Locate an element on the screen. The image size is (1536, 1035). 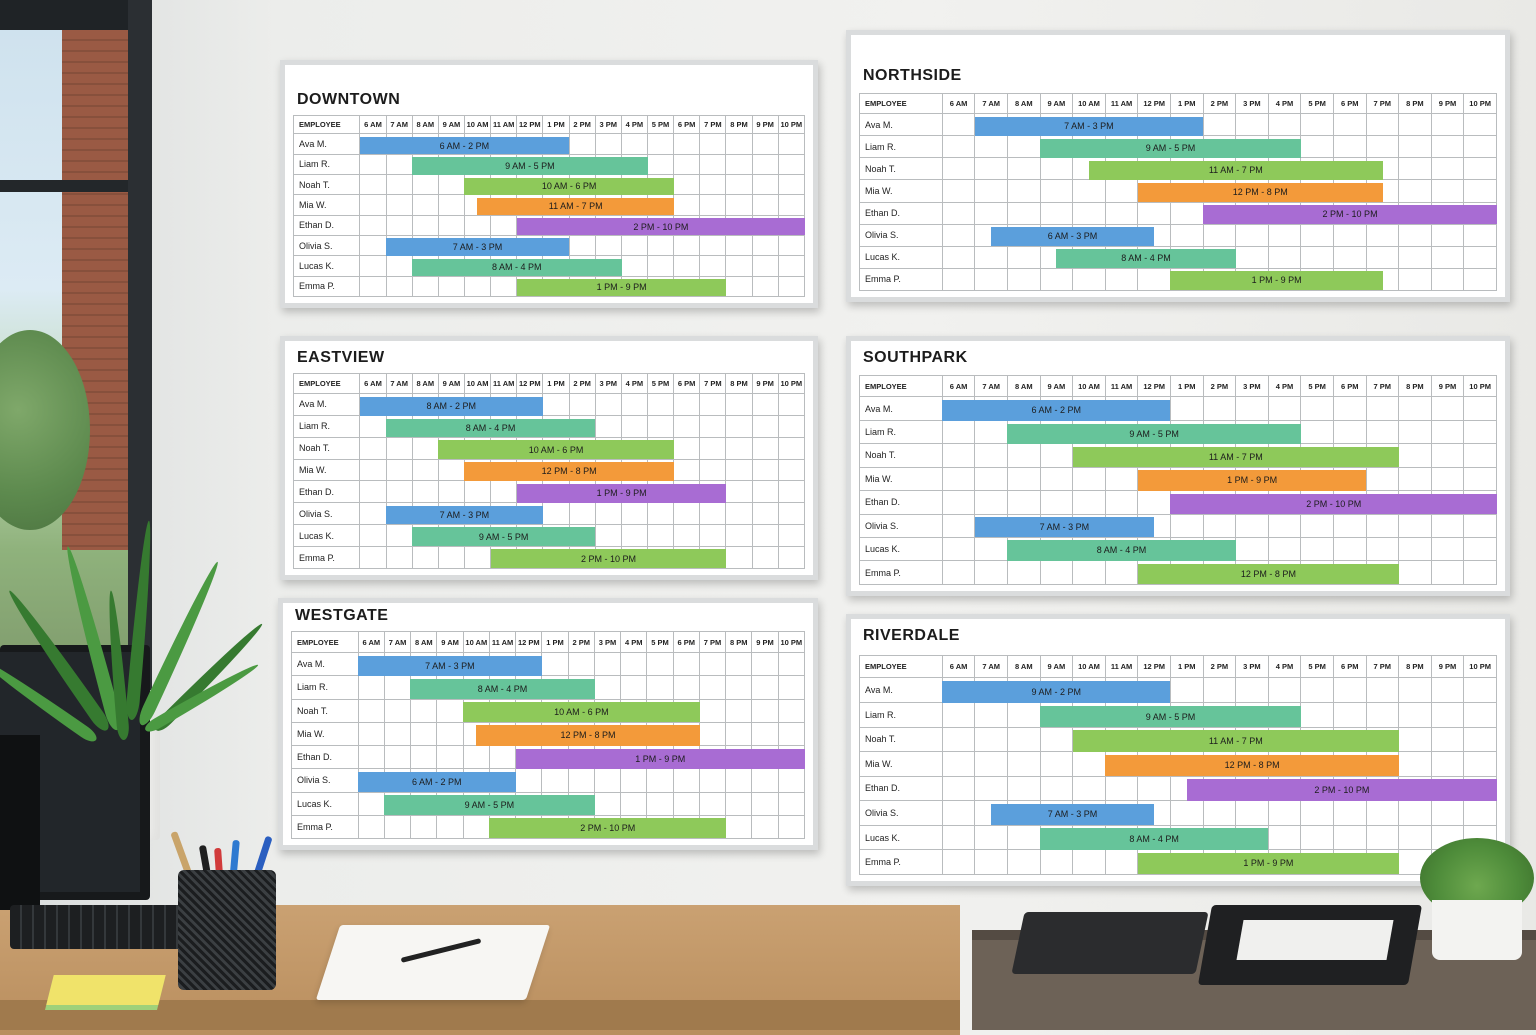
table-row: Olivia S. is located at coordinates (1178, 235).